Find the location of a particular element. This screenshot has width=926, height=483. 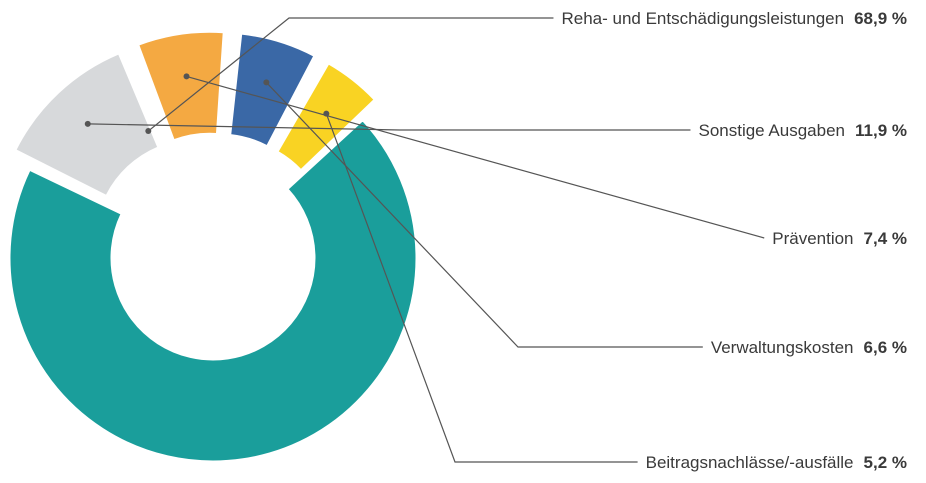

value-label-reha-und-entschaedigungsleistungen: 68,9 % is located at coordinates (880, 18).